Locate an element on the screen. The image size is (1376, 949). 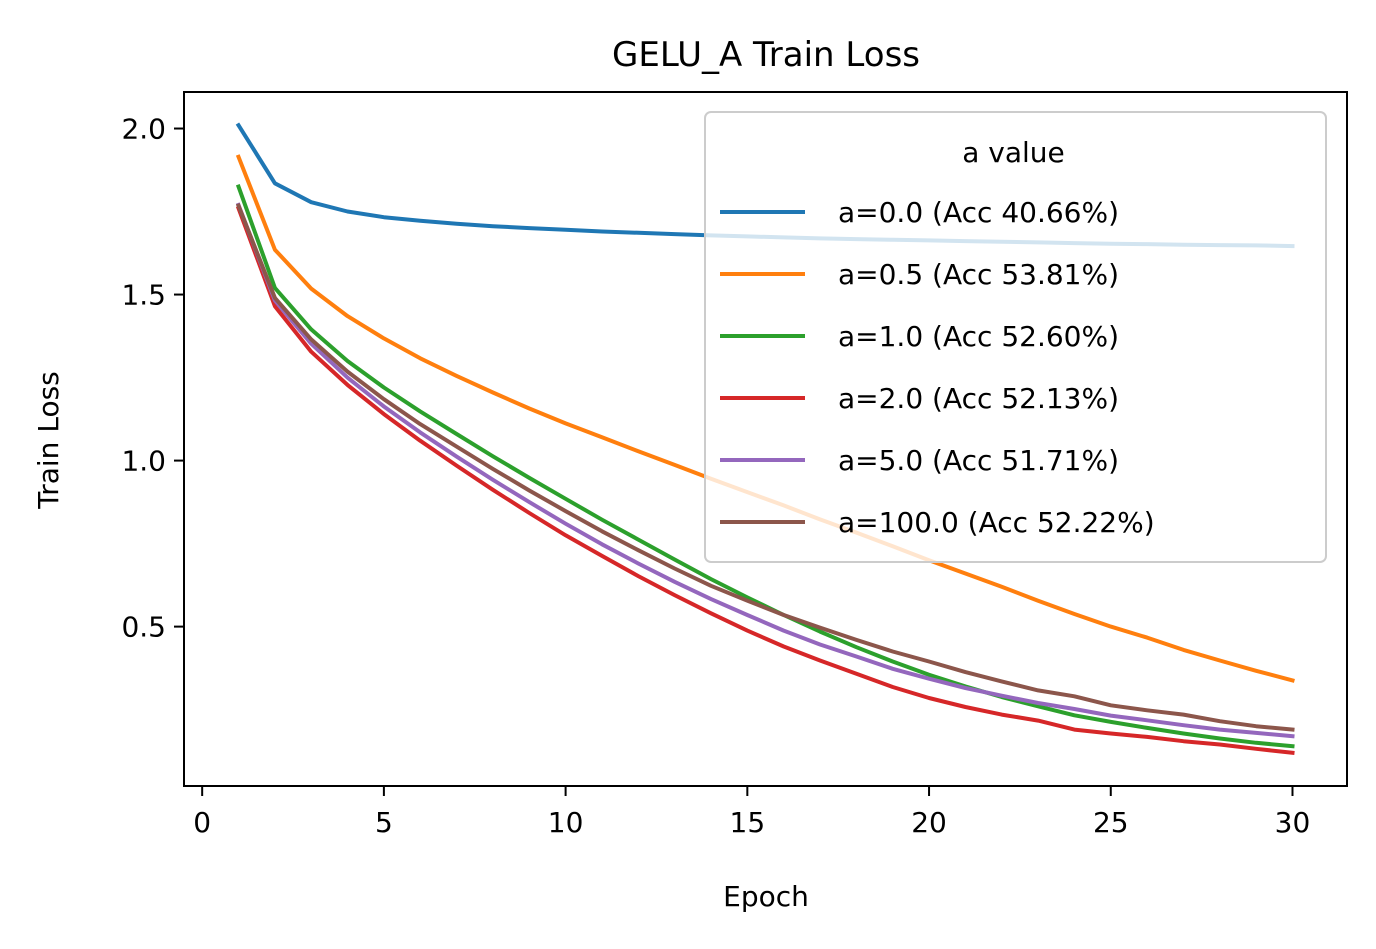
x-tick-label: 10 is located at coordinates (566, 822).